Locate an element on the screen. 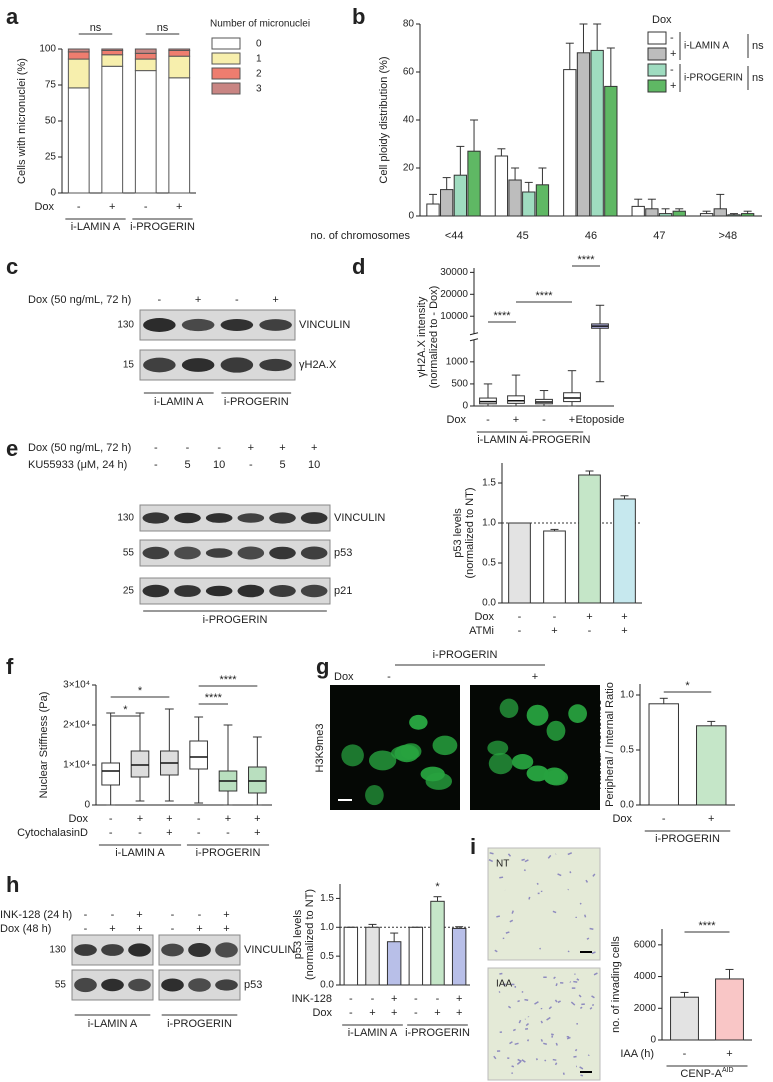 This screenshot has height=1082, width=773. y-tick-label: 30000 is located at coordinates (454, 272).